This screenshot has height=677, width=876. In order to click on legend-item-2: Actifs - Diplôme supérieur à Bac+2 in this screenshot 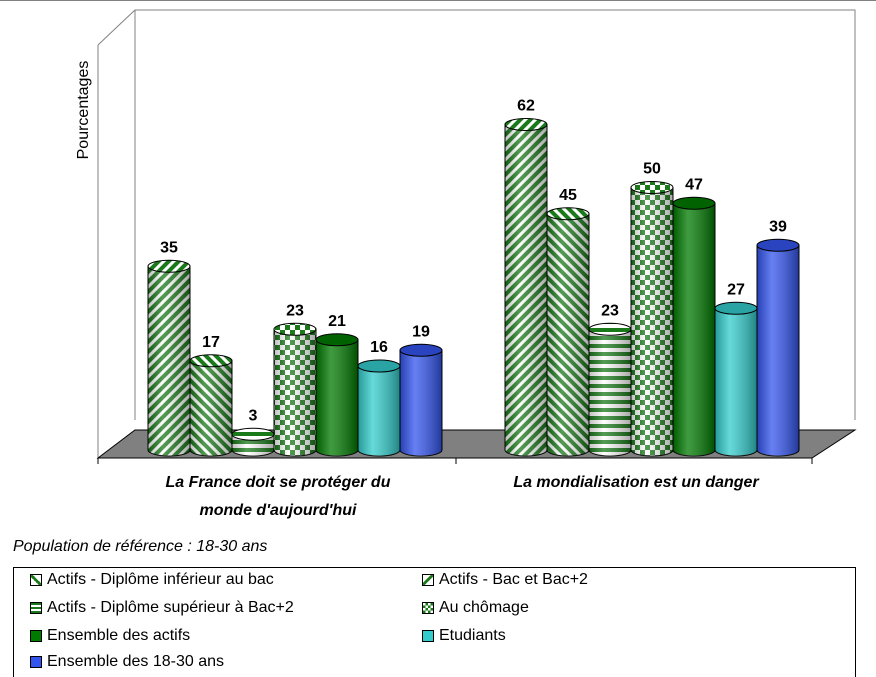, I will do `click(162, 608)`.